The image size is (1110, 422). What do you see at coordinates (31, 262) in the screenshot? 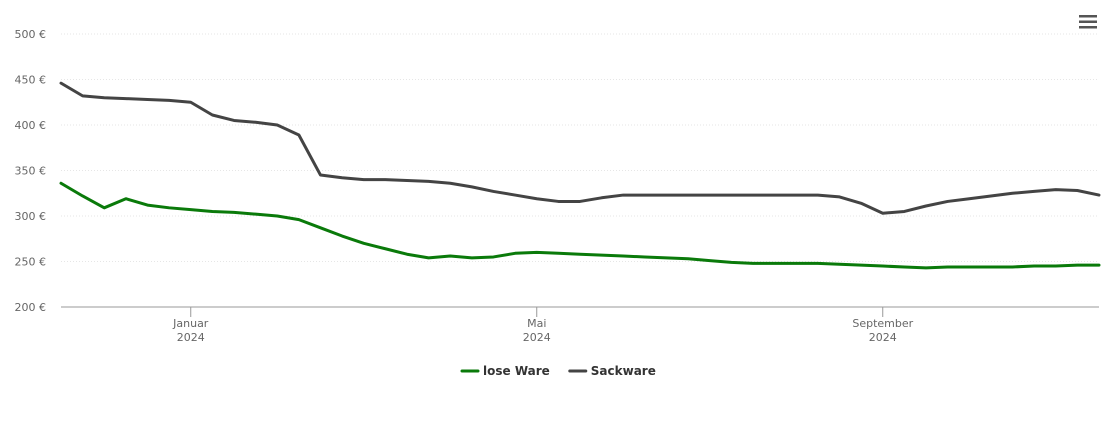
I see `y-tick-label: 250 €` at bounding box center [31, 262].